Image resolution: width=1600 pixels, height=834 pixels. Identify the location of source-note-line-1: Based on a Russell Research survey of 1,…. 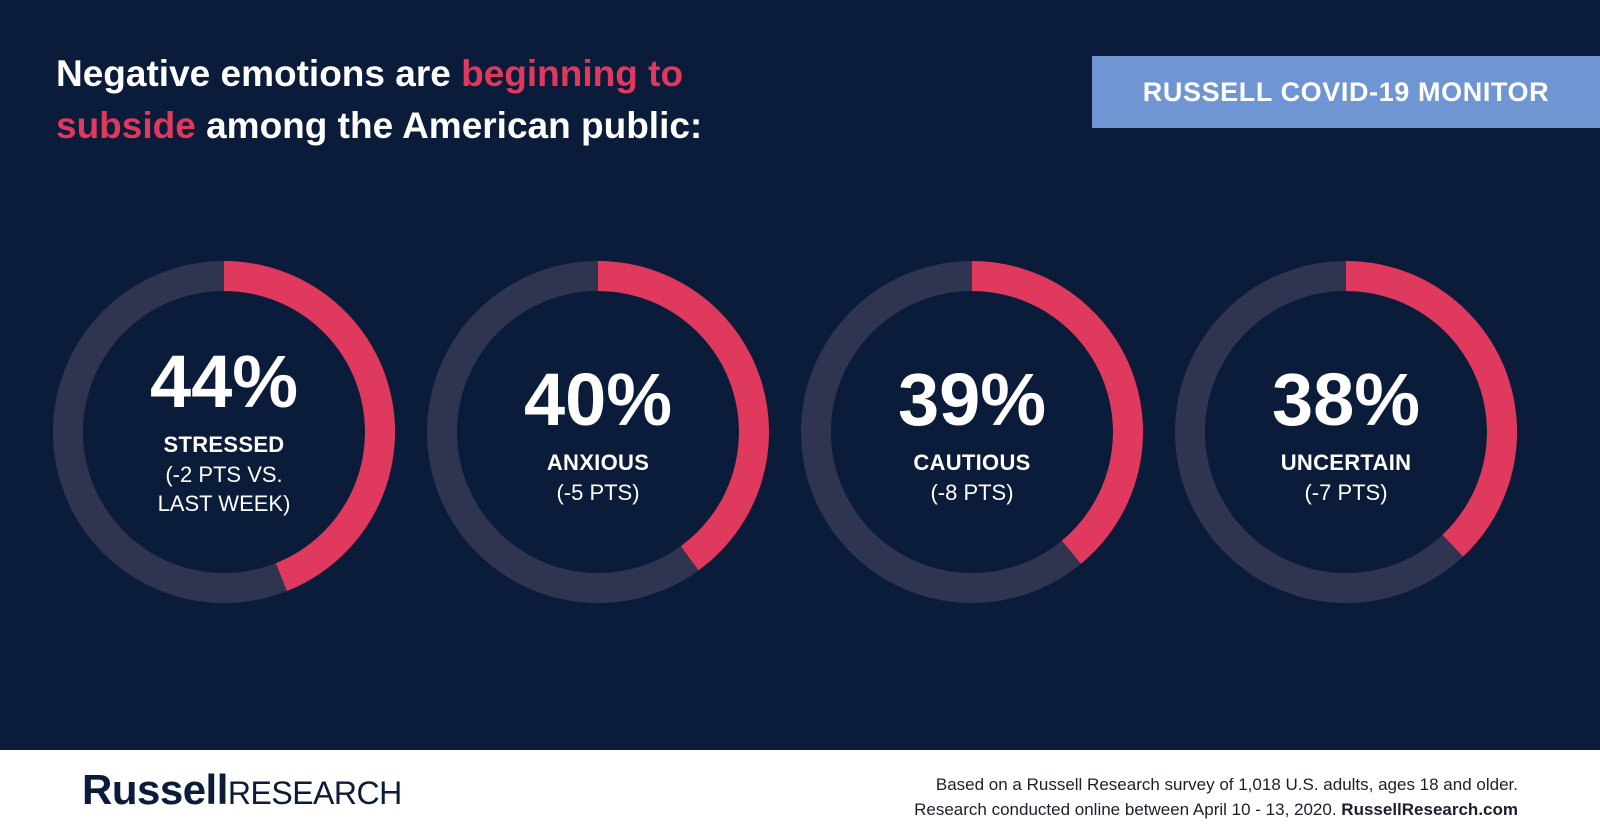
(1226, 784).